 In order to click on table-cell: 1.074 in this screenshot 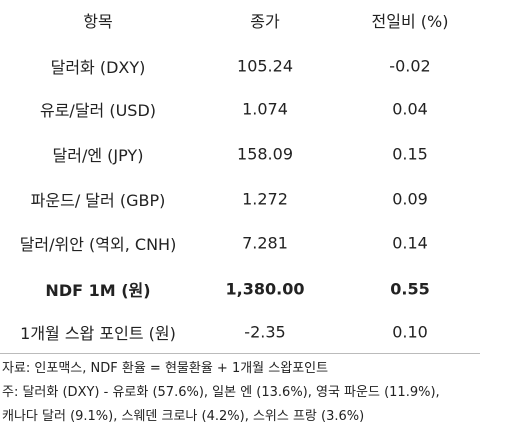, I will do `click(265, 109)`.